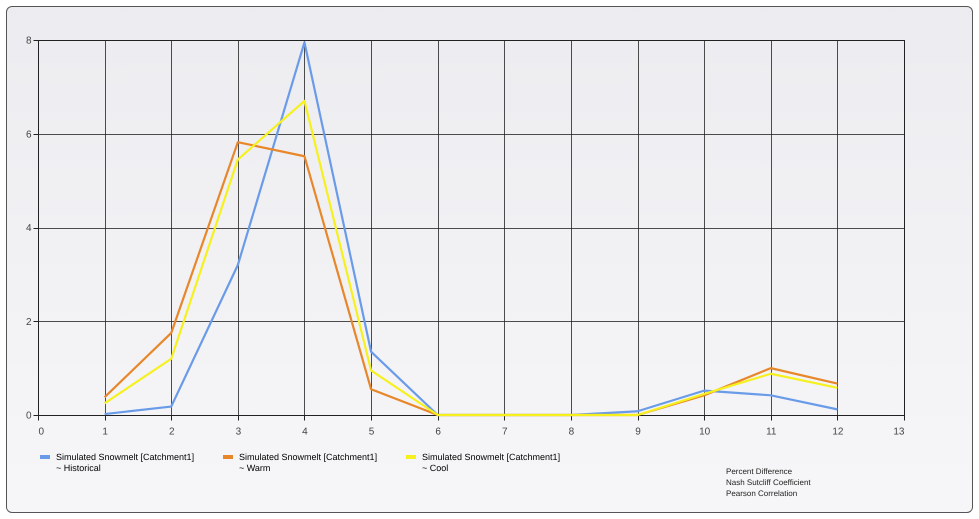 This screenshot has height=519, width=979. I want to click on y-tick-label: 4, so click(29, 228).